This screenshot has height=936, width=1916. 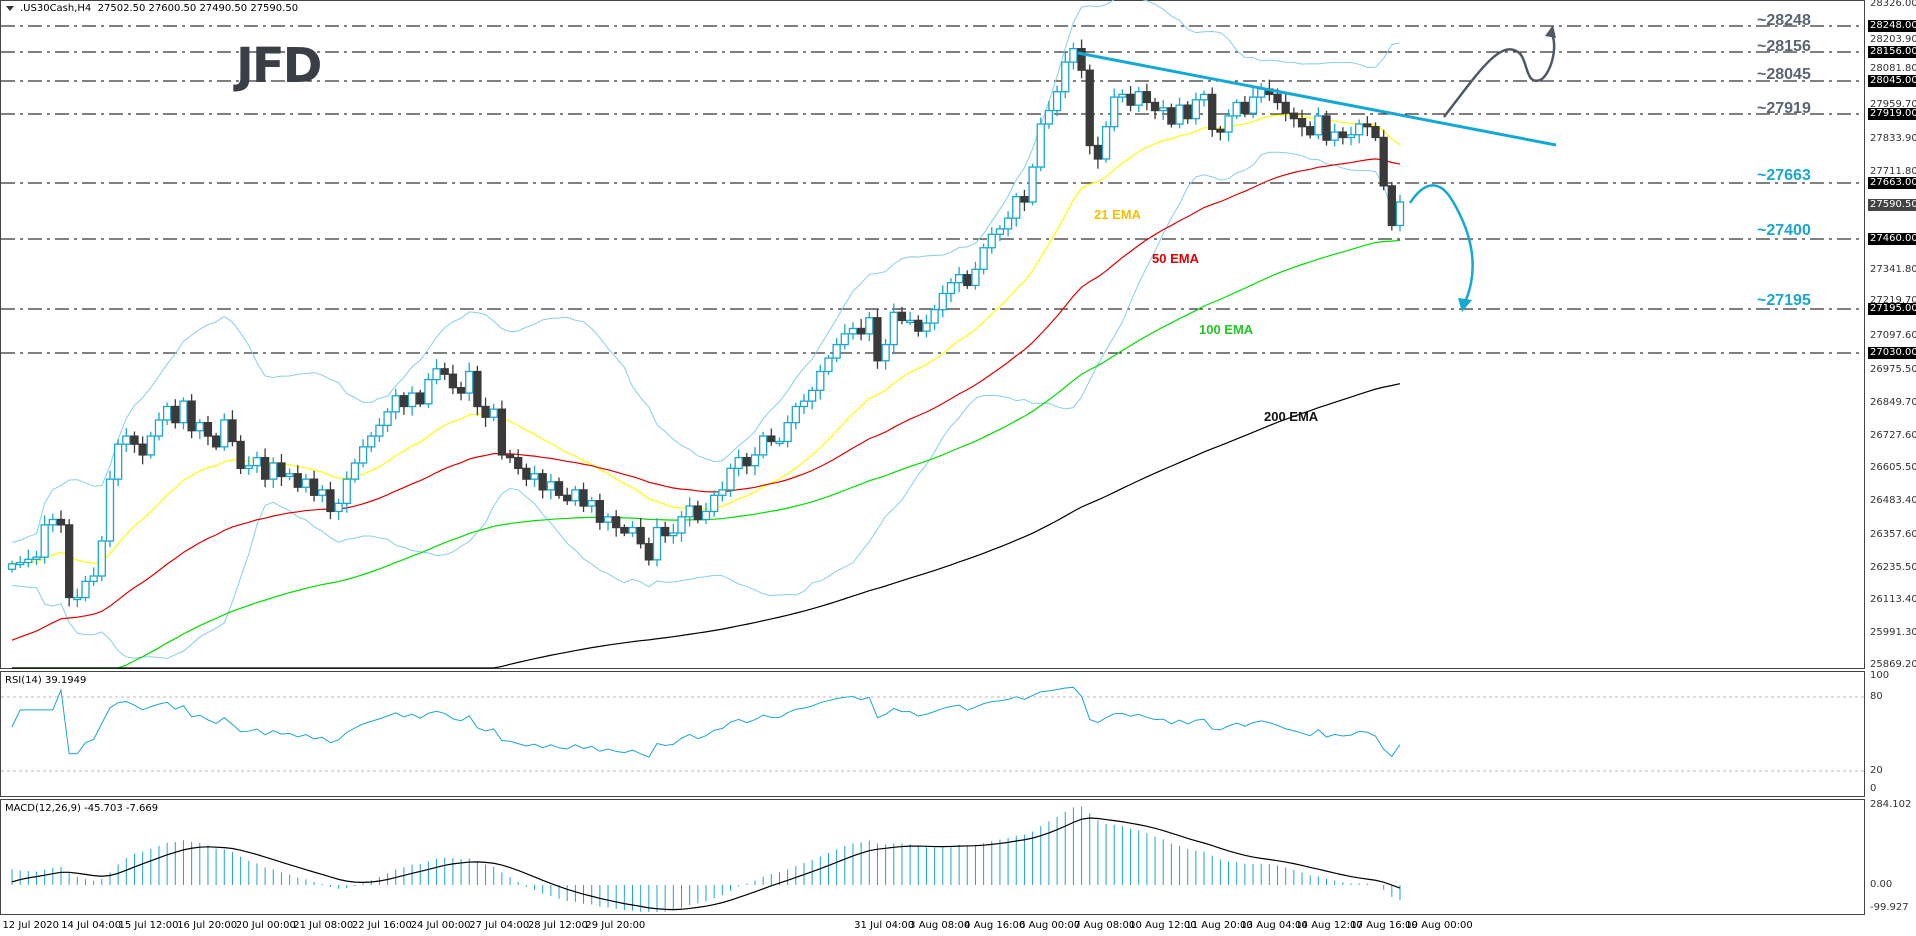 What do you see at coordinates (1893, 68) in the screenshot?
I see `price-axis-tick: 28081.80` at bounding box center [1893, 68].